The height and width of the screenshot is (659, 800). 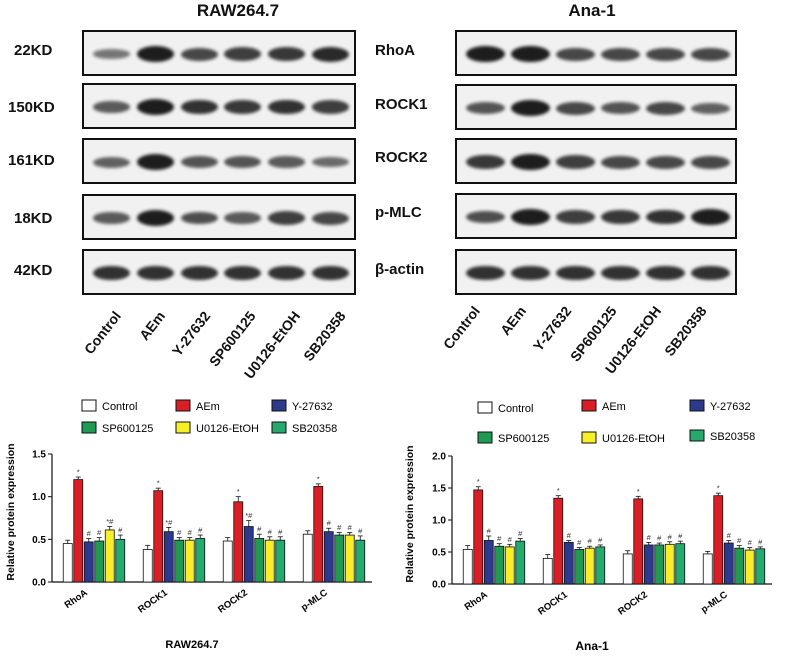 What do you see at coordinates (33, 218) in the screenshot?
I see `mw-label-pmlc: 18KD` at bounding box center [33, 218].